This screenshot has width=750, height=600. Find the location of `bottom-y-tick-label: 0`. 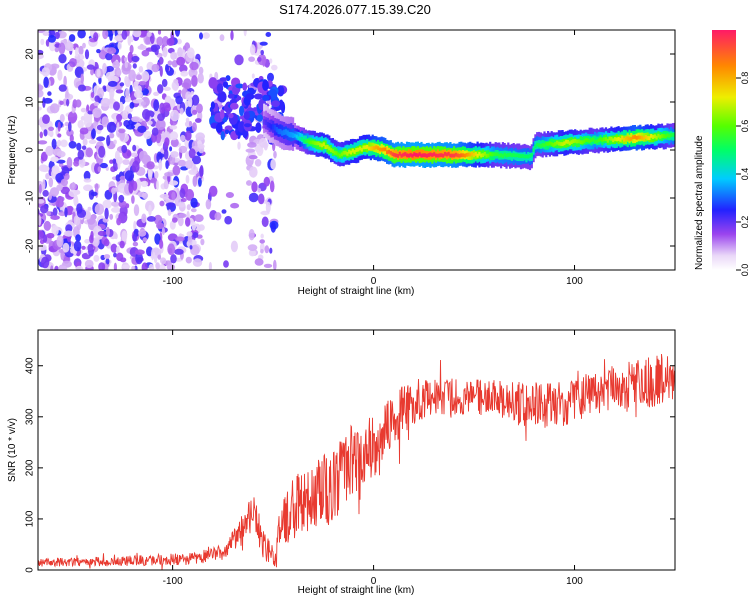

bottom-y-tick-label: 0 is located at coordinates (30, 570).